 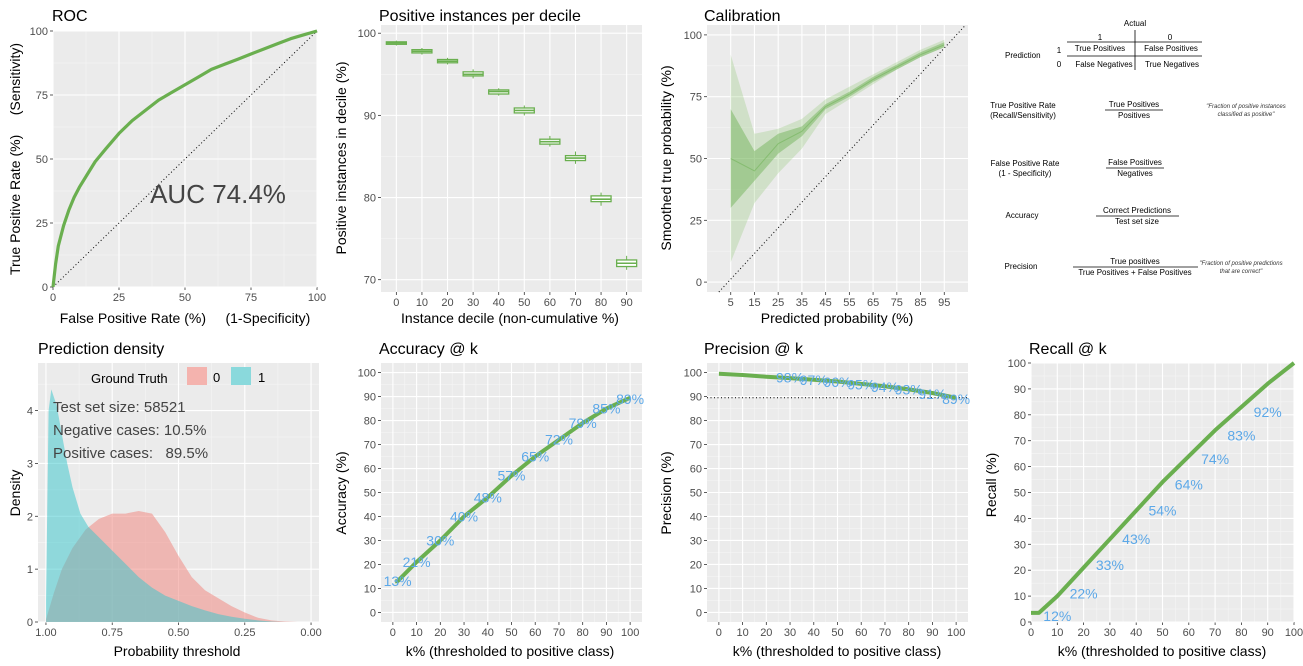 What do you see at coordinates (488, 497) in the screenshot?
I see `point-label: 48%` at bounding box center [488, 497].